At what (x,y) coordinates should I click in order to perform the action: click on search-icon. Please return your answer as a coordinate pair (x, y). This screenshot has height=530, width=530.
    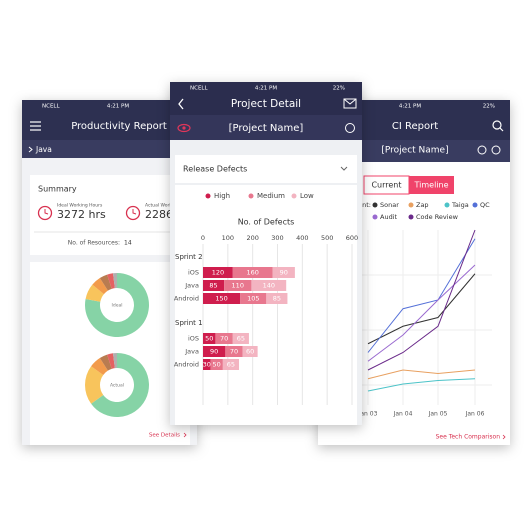
    Looking at the image, I should click on (497, 125).